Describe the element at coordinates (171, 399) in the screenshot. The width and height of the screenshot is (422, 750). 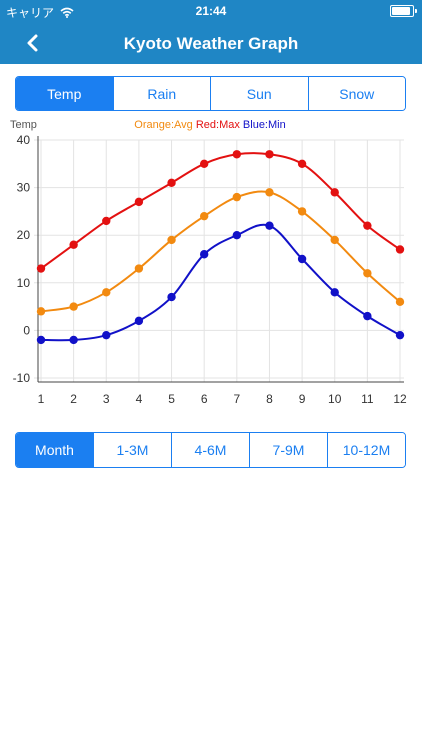
I see `x-tick-label: 5` at that location.